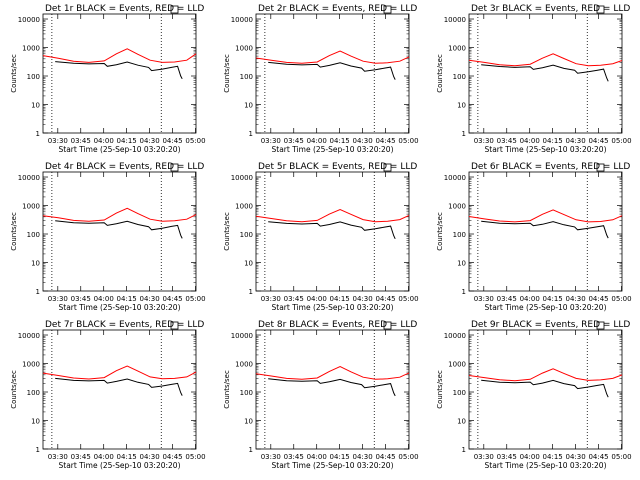  Describe the element at coordinates (550, 9) in the screenshot. I see `panel-title: Det 3r BLACK = Events, RED = LLD` at that location.